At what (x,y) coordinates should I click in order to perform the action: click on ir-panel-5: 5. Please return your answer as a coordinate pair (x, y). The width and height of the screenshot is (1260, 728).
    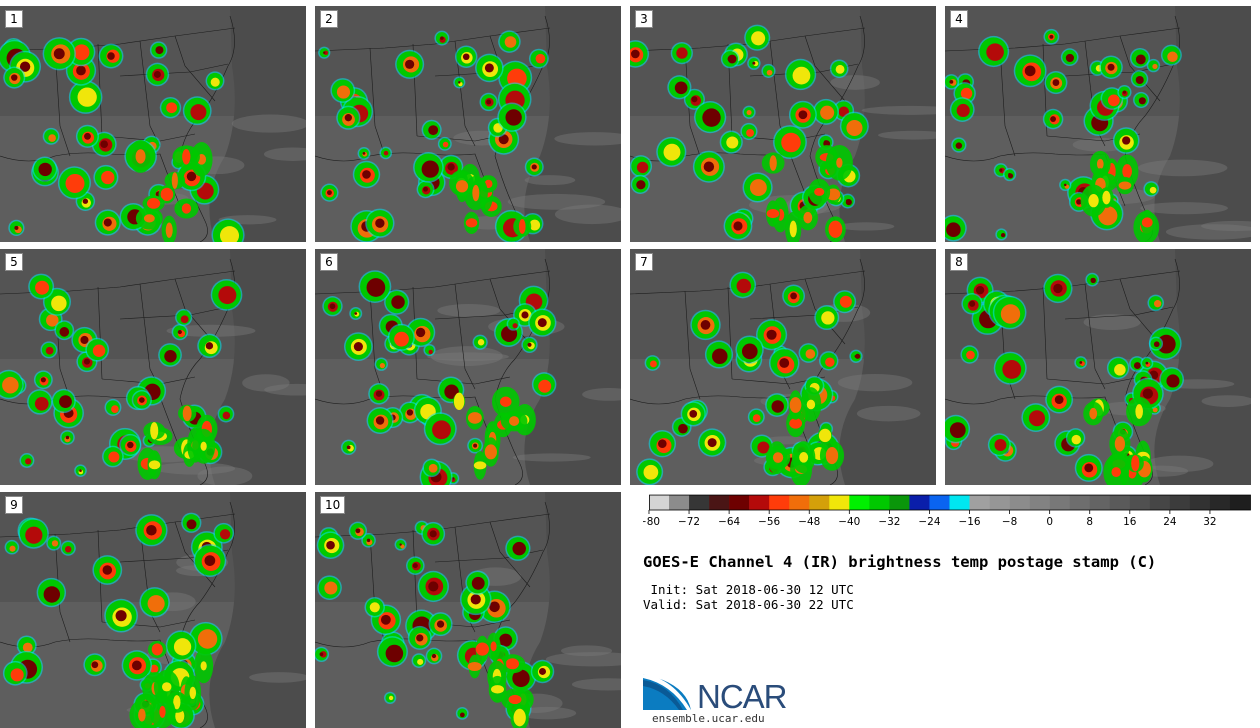
    Looking at the image, I should click on (153, 367).